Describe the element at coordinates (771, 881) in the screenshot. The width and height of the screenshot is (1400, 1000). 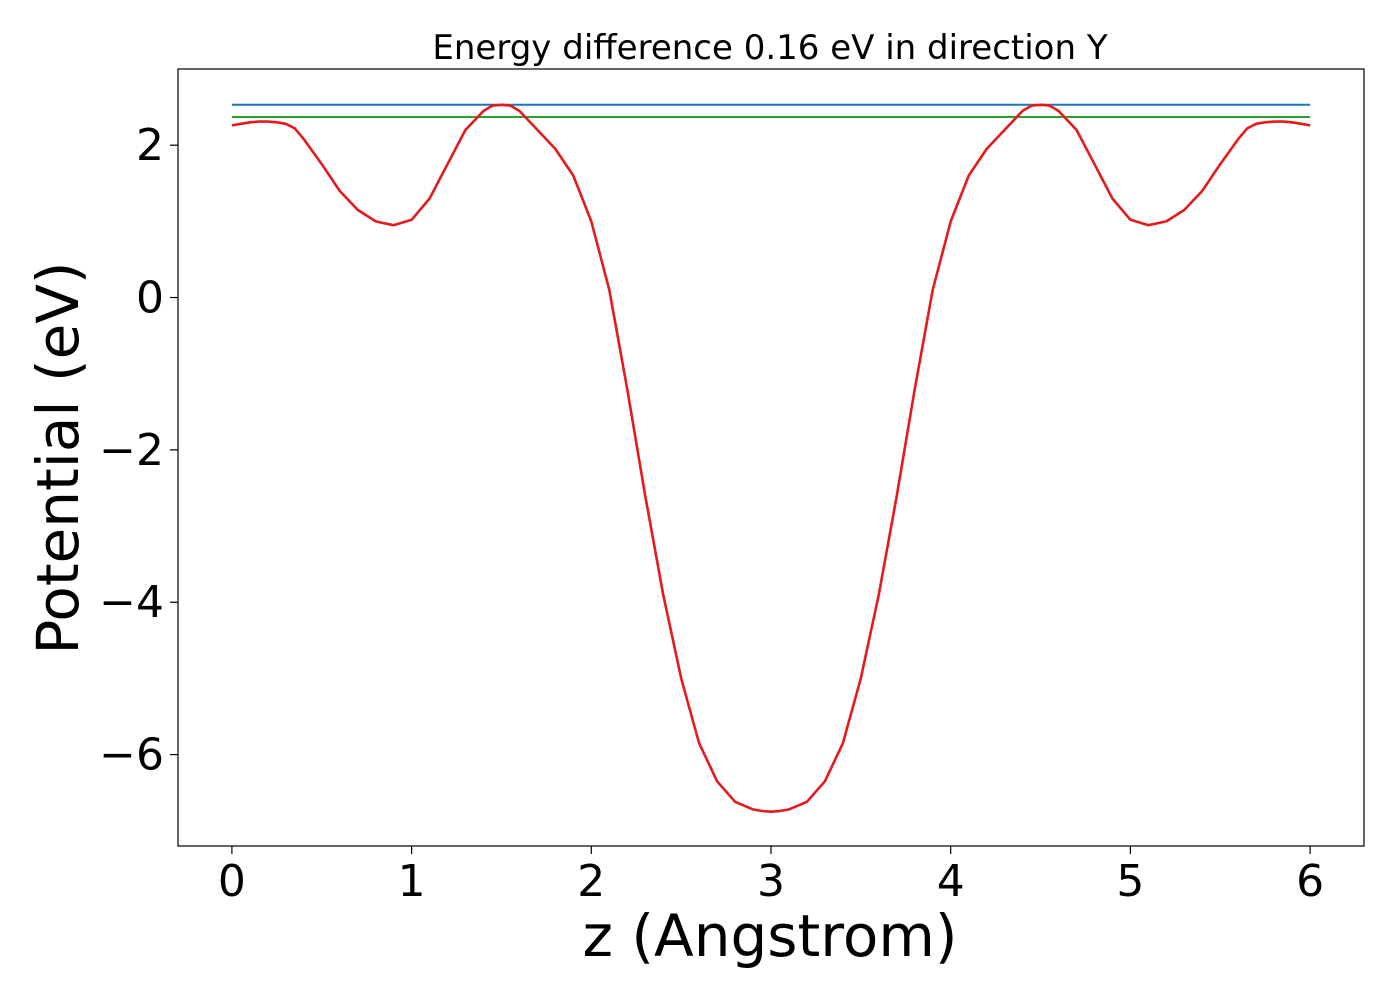
I see `x-tick-label: 3` at that location.